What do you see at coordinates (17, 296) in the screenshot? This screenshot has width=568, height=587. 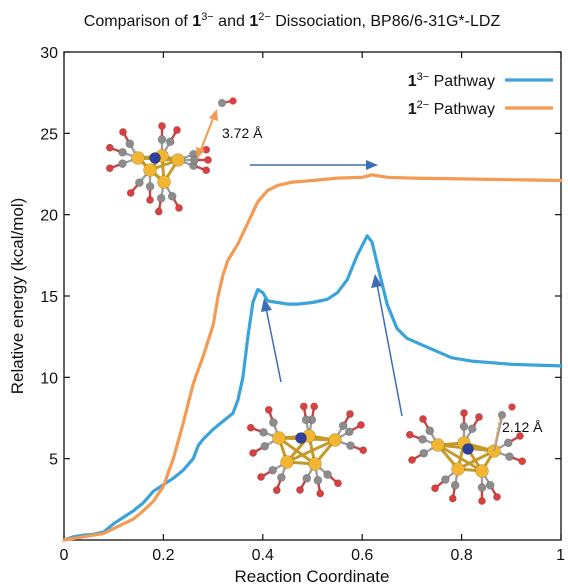 I see `y-axis-label: Relative energy (kcal/mol)` at bounding box center [17, 296].